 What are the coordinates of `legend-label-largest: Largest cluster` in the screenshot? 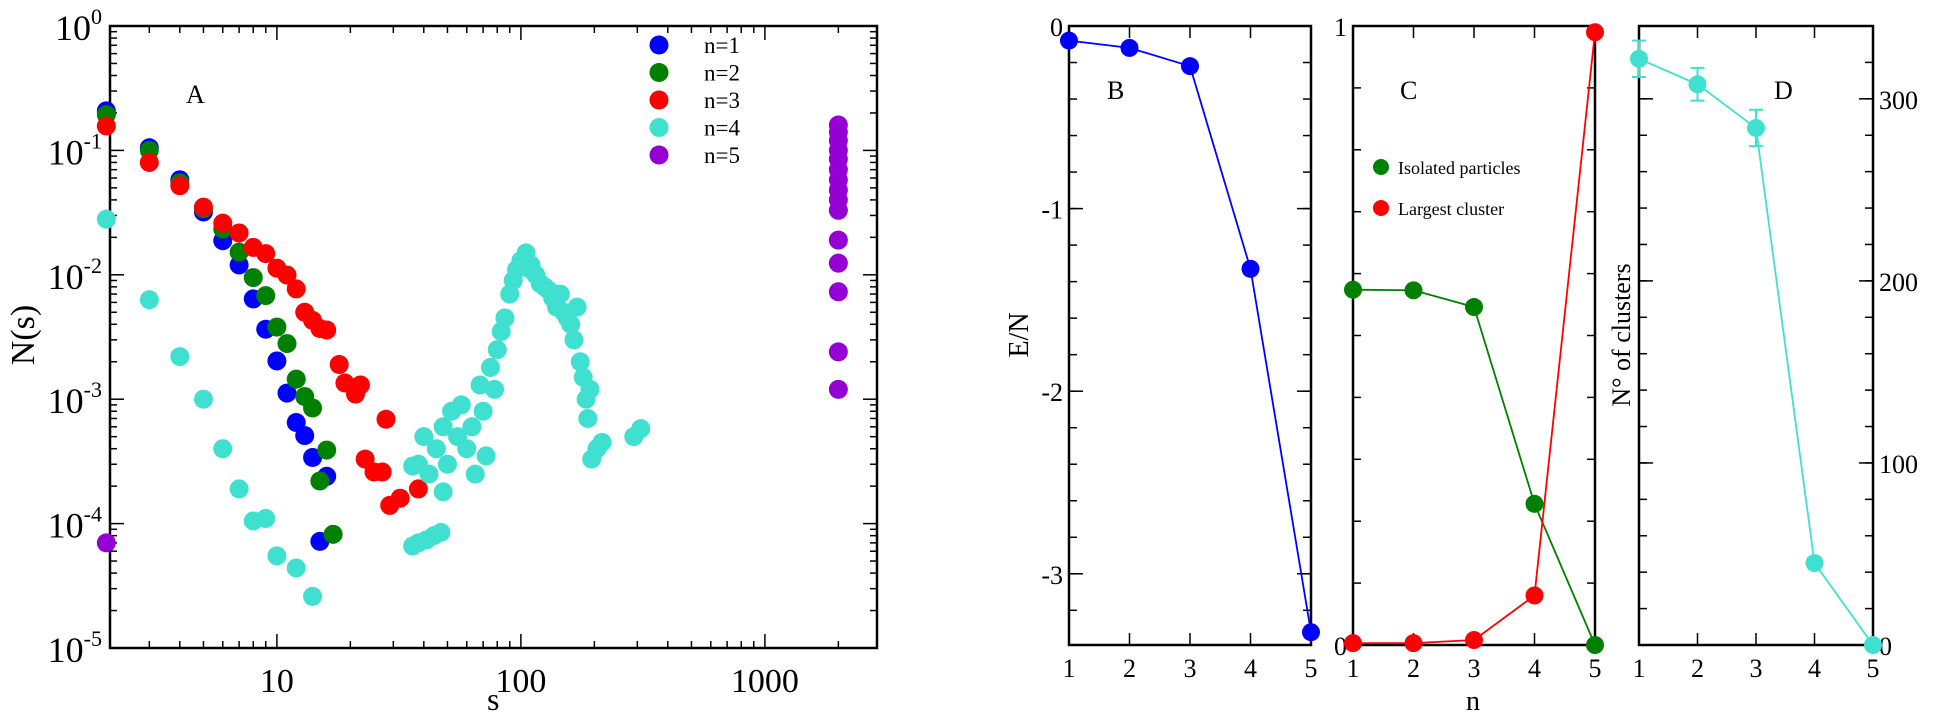 It's located at (1451, 209).